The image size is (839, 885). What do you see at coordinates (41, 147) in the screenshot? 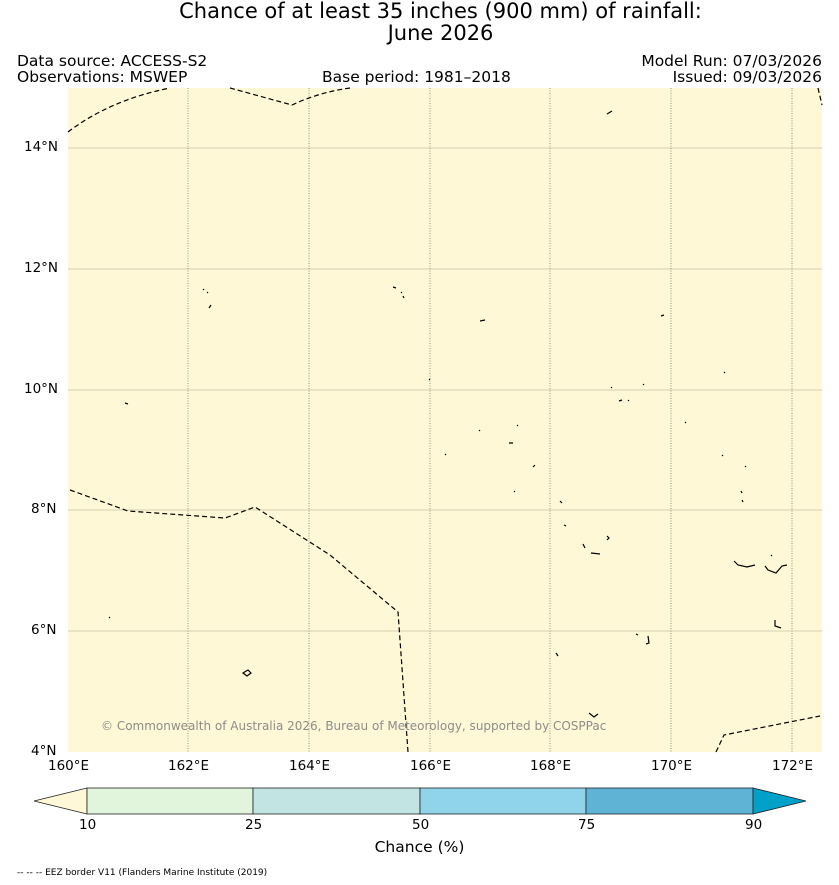
I see `lat-tick-label: 14°N` at bounding box center [41, 147].